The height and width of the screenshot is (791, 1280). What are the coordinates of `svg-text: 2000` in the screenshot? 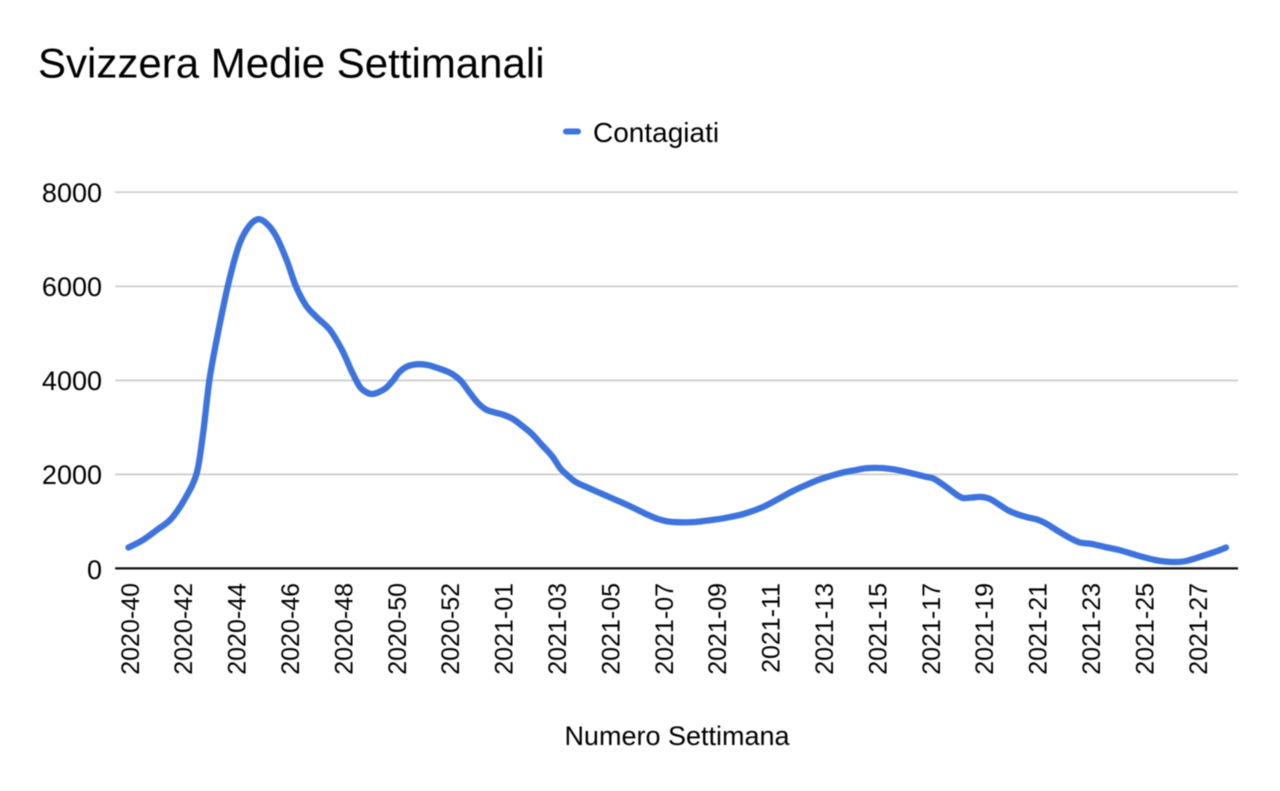 It's located at (72, 475).